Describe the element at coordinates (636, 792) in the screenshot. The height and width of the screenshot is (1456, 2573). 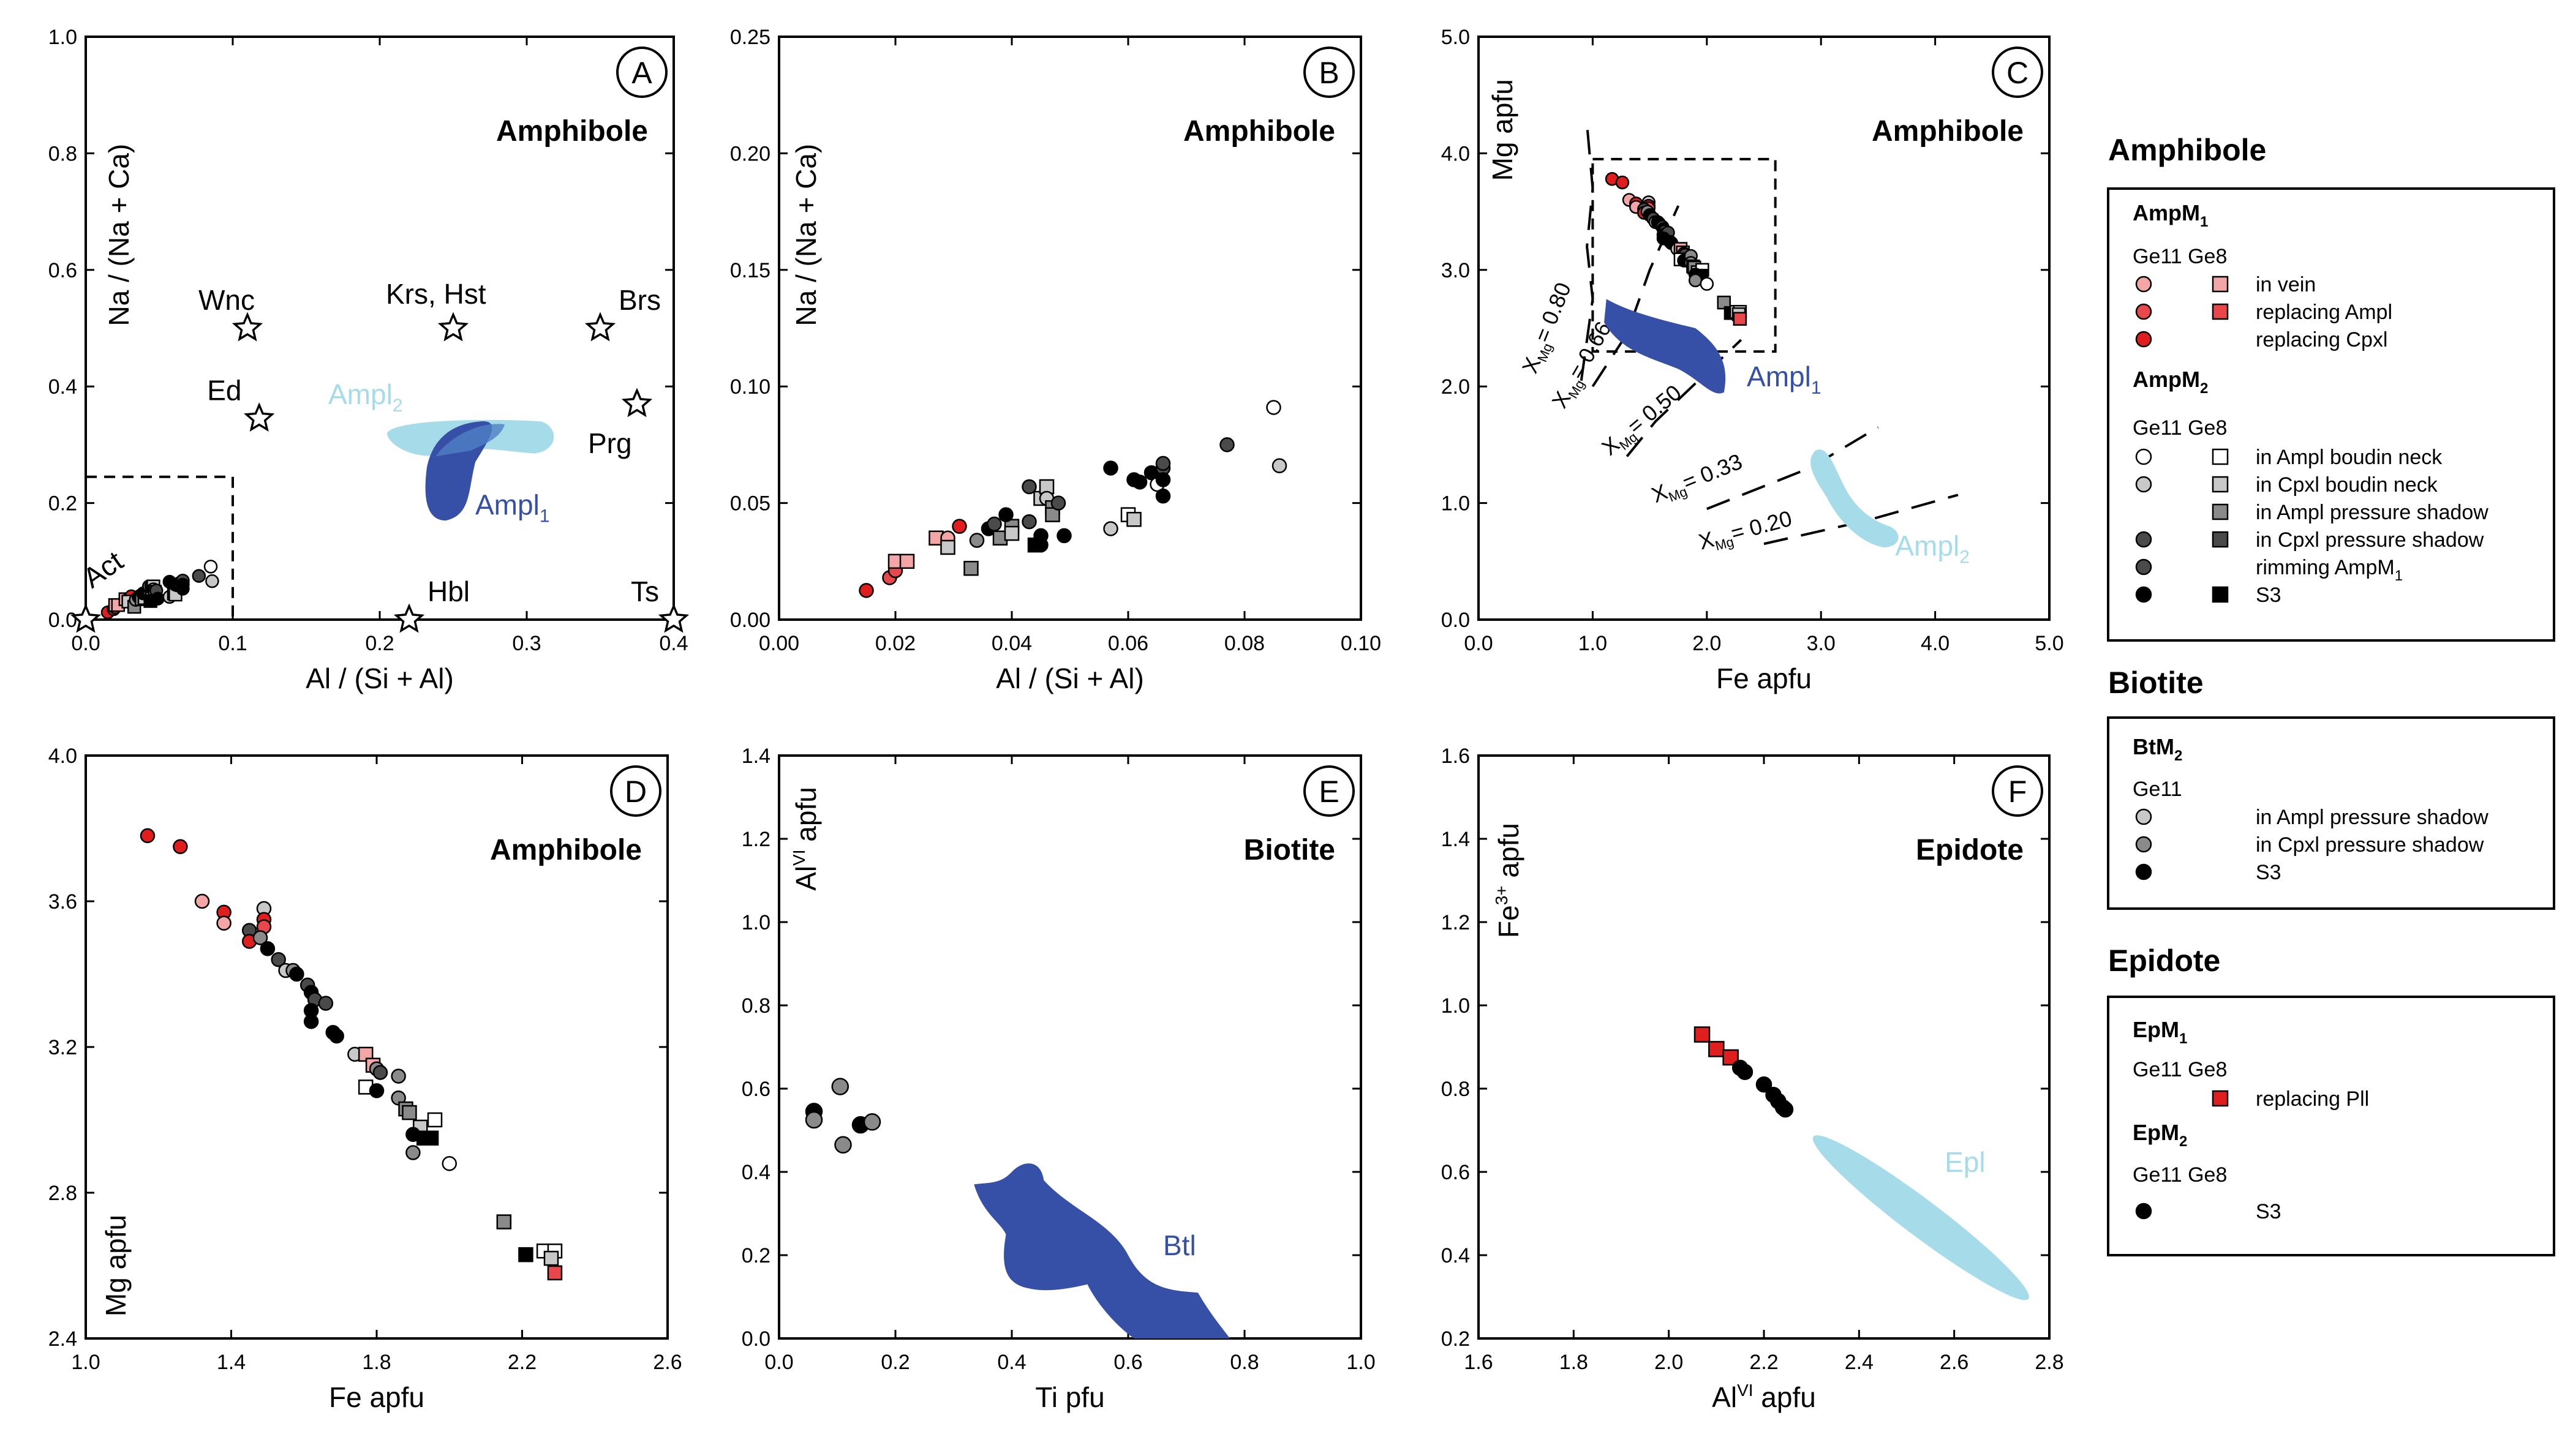
I see `panel-label: D` at that location.